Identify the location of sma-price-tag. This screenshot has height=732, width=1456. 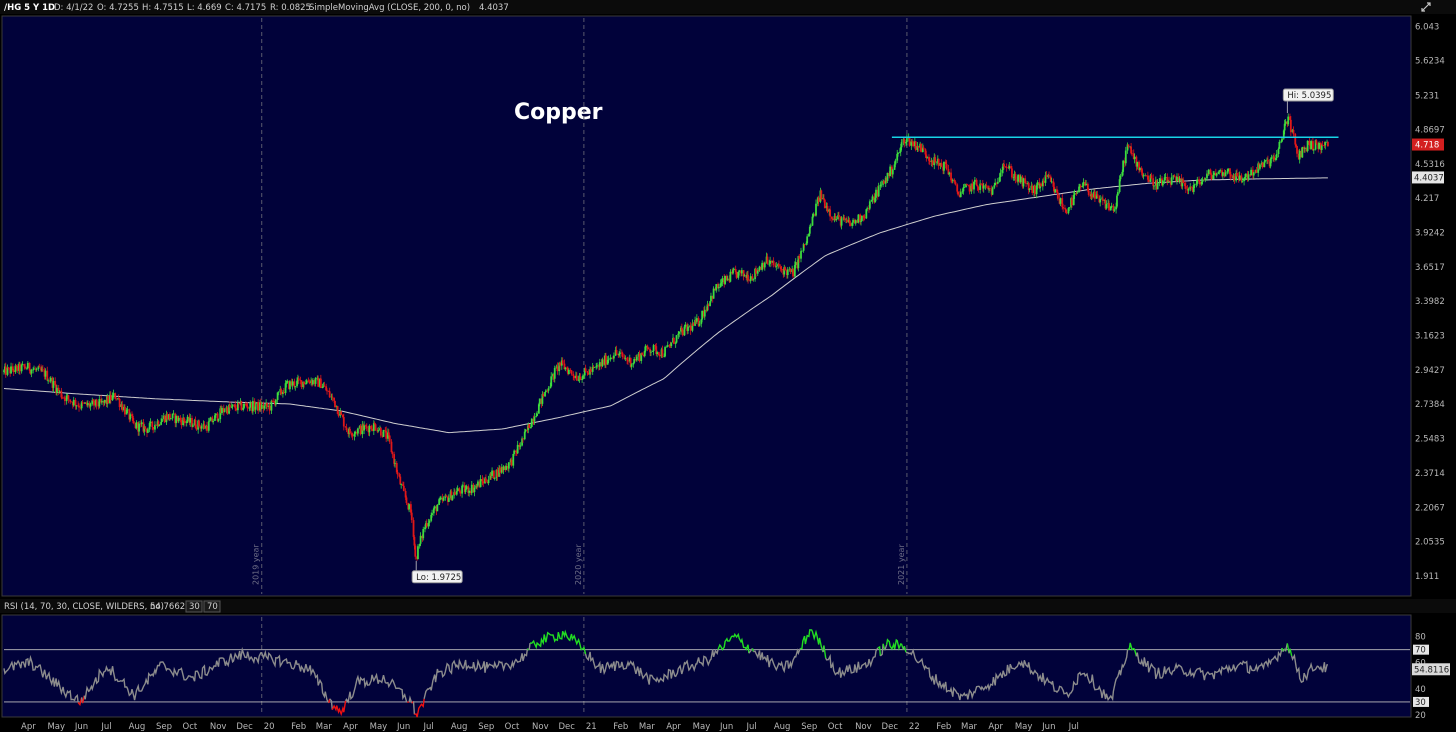
(1428, 177).